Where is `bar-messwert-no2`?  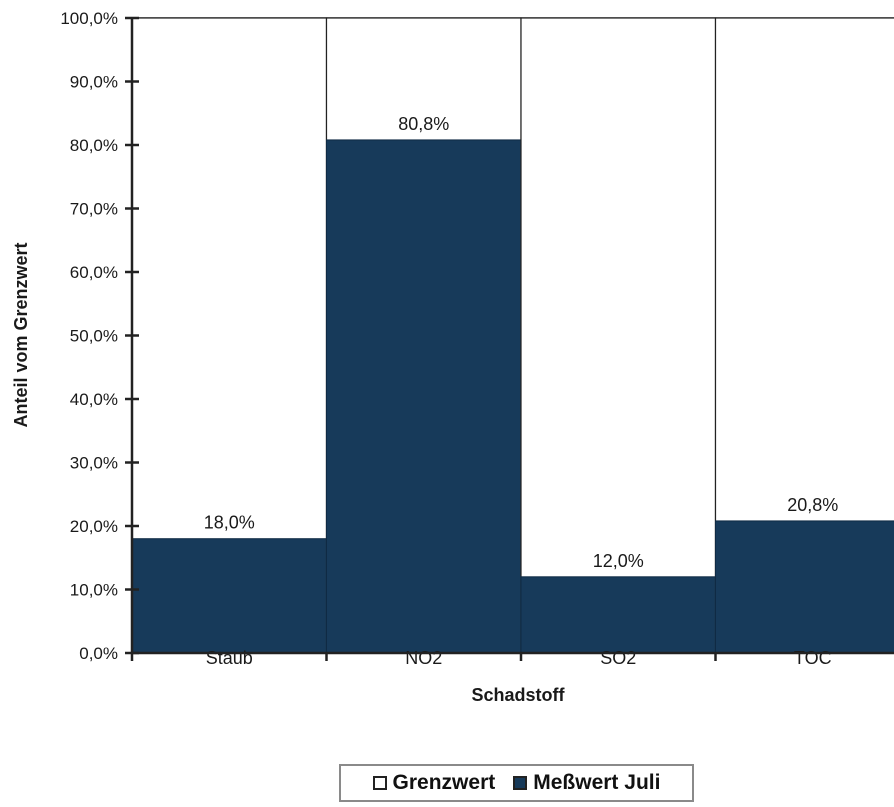 bar-messwert-no2 is located at coordinates (424, 396).